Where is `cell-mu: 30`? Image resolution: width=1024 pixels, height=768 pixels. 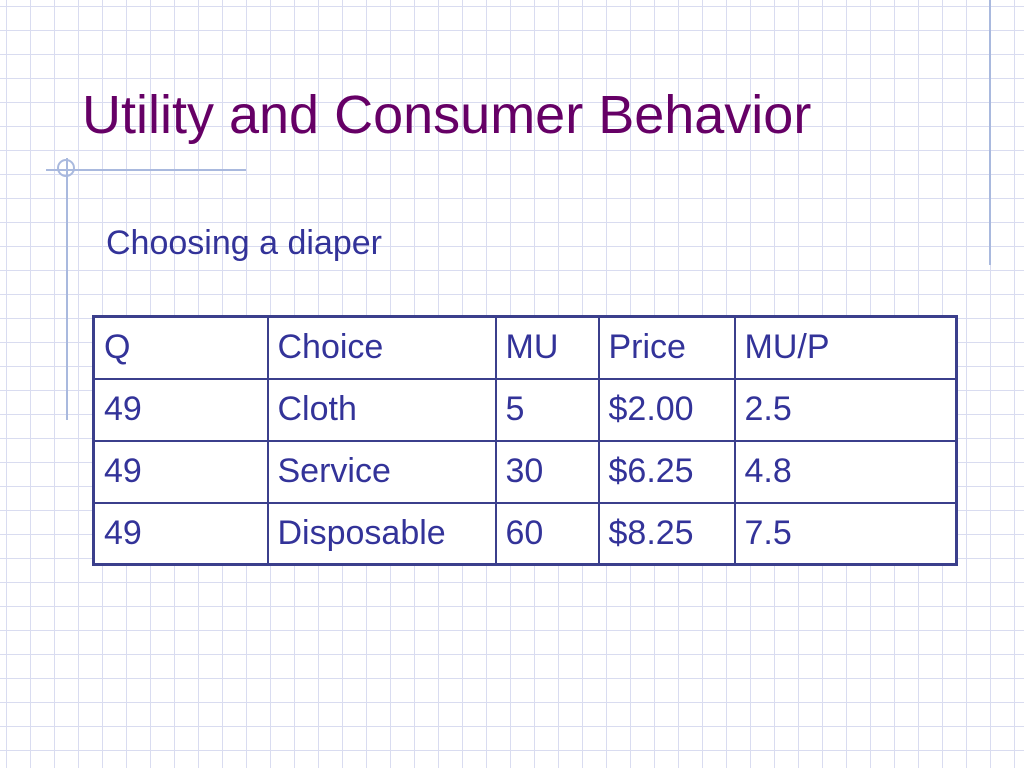 cell-mu: 30 is located at coordinates (547, 471).